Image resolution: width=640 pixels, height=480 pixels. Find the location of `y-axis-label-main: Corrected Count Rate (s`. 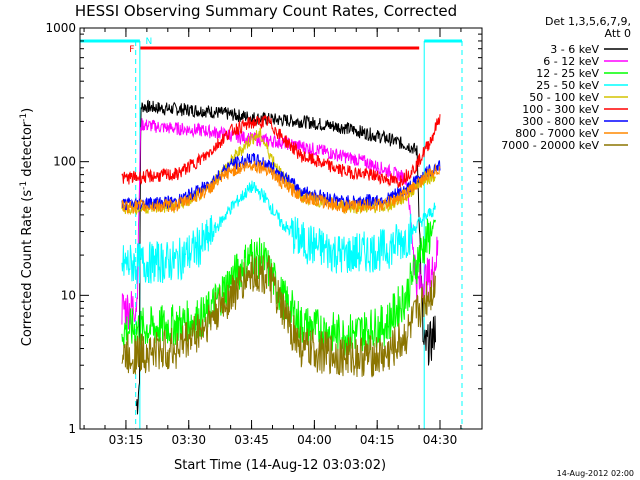

y-axis-label-main: Corrected Count Rate (s is located at coordinates (27, 268).